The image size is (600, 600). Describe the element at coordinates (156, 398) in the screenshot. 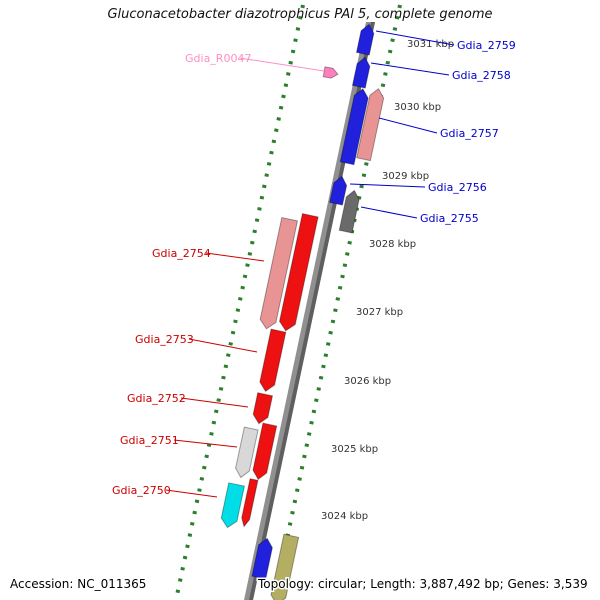

I see `gene-label-gdia-2752: Gdia_2752` at that location.